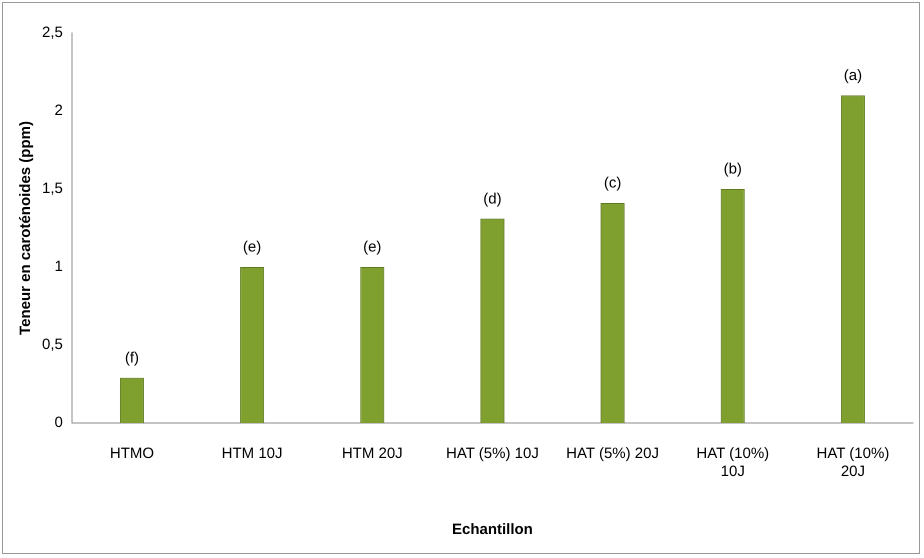 This screenshot has height=558, width=924. Describe the element at coordinates (132, 453) in the screenshot. I see `x-tick-label: HTMO` at that location.